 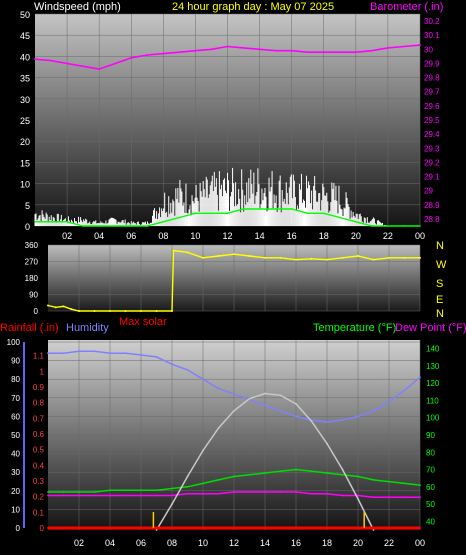 What do you see at coordinates (260, 236) in the screenshot?
I see `wind-xtick-6: 14` at bounding box center [260, 236].